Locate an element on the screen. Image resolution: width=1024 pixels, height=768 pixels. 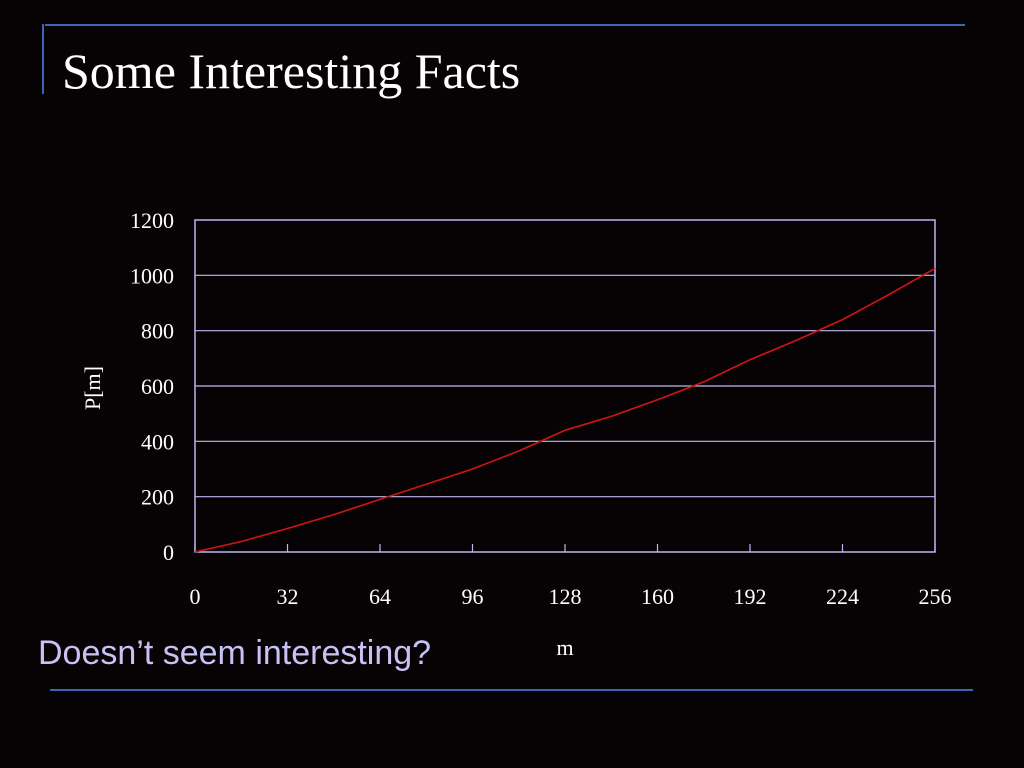
y-tick-label: 0 is located at coordinates (168, 552).